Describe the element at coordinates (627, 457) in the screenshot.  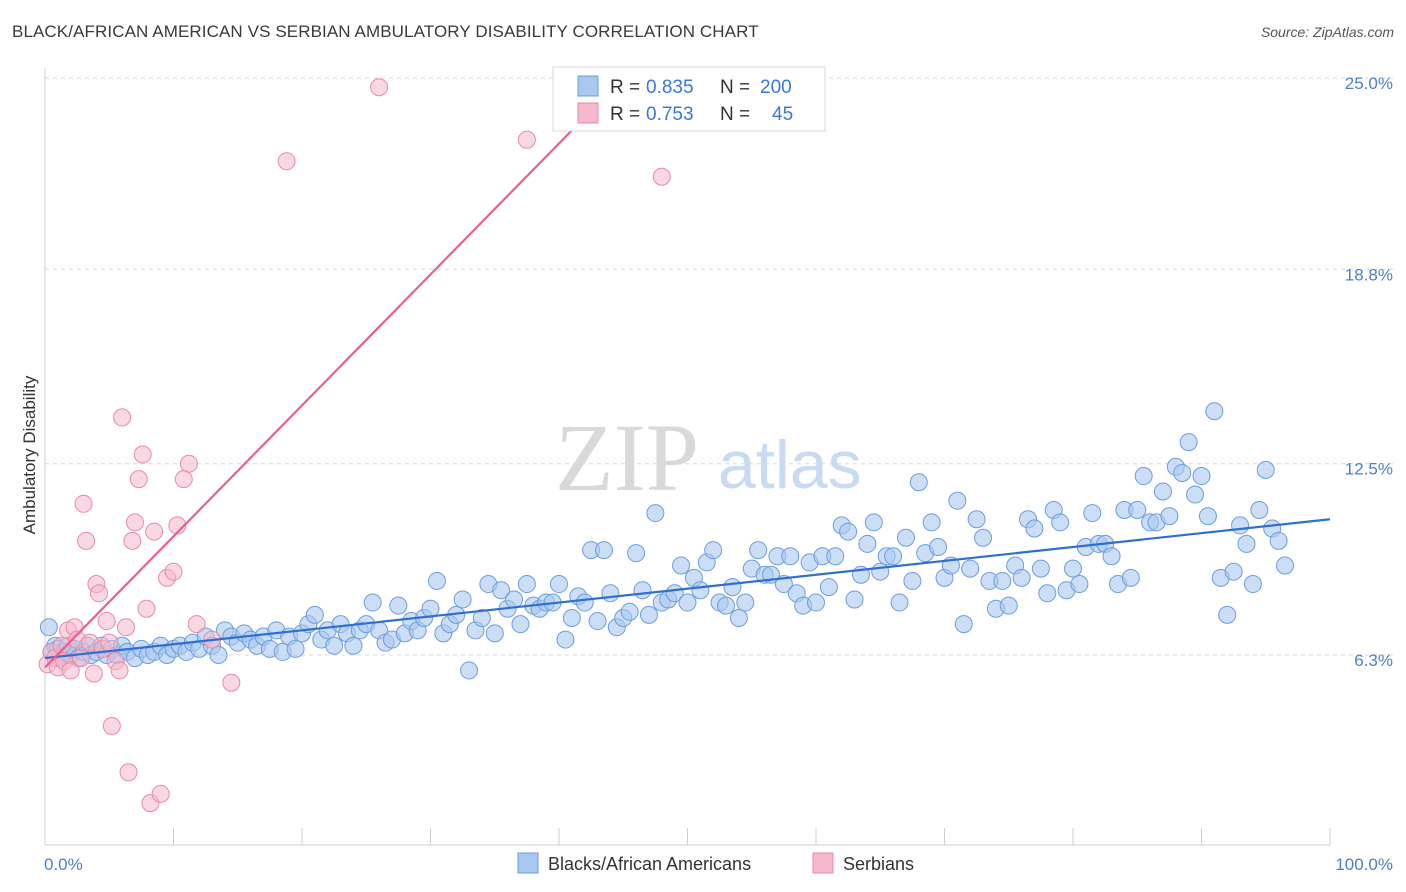
I see `watermark-zip: ZIP` at that location.